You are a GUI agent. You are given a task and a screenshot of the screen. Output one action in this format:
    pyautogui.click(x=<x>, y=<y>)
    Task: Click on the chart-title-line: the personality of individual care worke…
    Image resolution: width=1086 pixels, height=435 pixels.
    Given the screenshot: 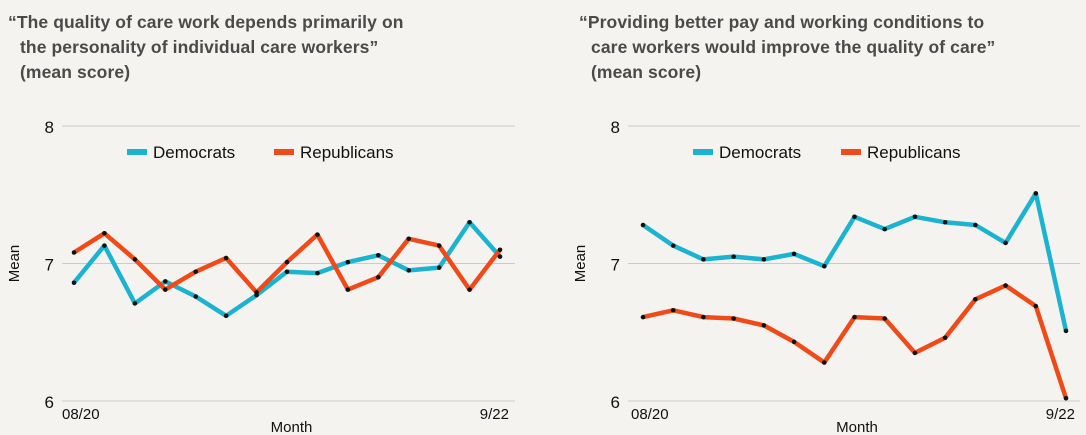 What is the action you would take?
    pyautogui.click(x=199, y=47)
    